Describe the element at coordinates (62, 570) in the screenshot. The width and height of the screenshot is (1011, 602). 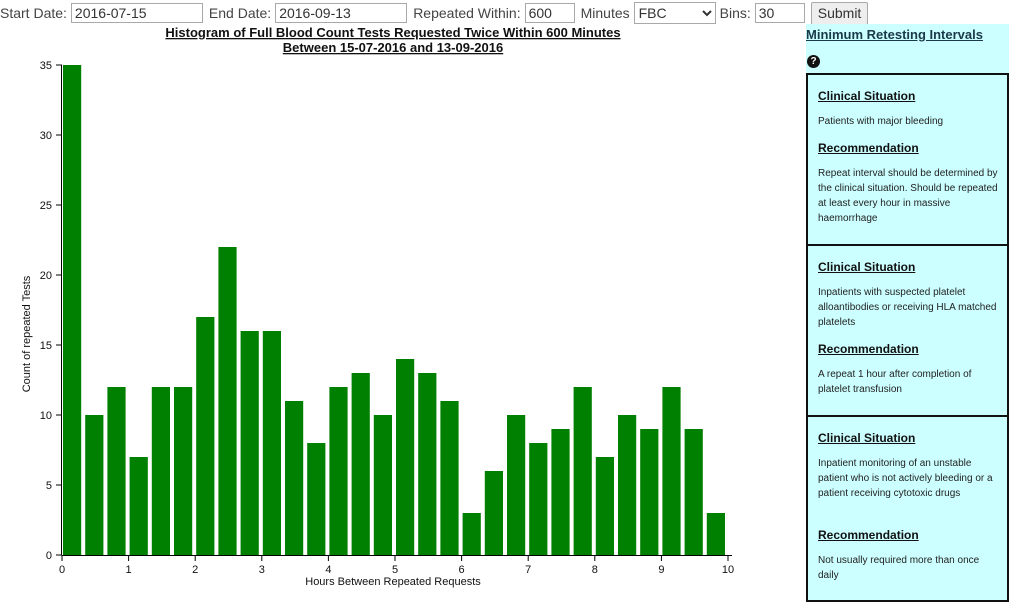
I see `x-tick-label: 0` at that location.